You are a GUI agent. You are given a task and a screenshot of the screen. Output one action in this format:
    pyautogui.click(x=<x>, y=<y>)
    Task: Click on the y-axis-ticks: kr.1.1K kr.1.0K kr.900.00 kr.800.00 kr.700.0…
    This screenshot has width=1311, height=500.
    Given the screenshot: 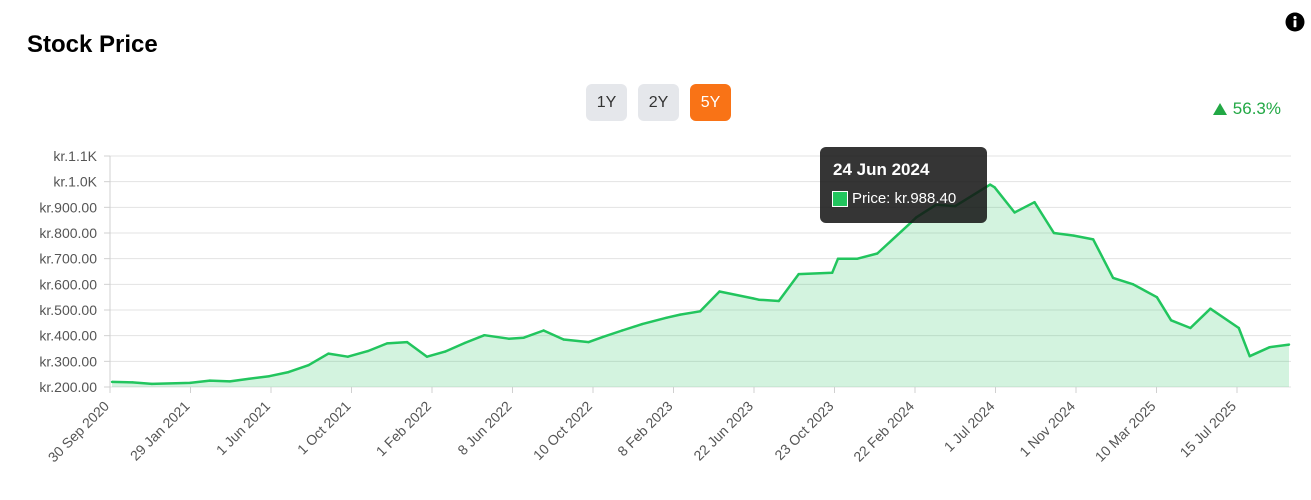 What is the action you would take?
    pyautogui.click(x=68, y=271)
    